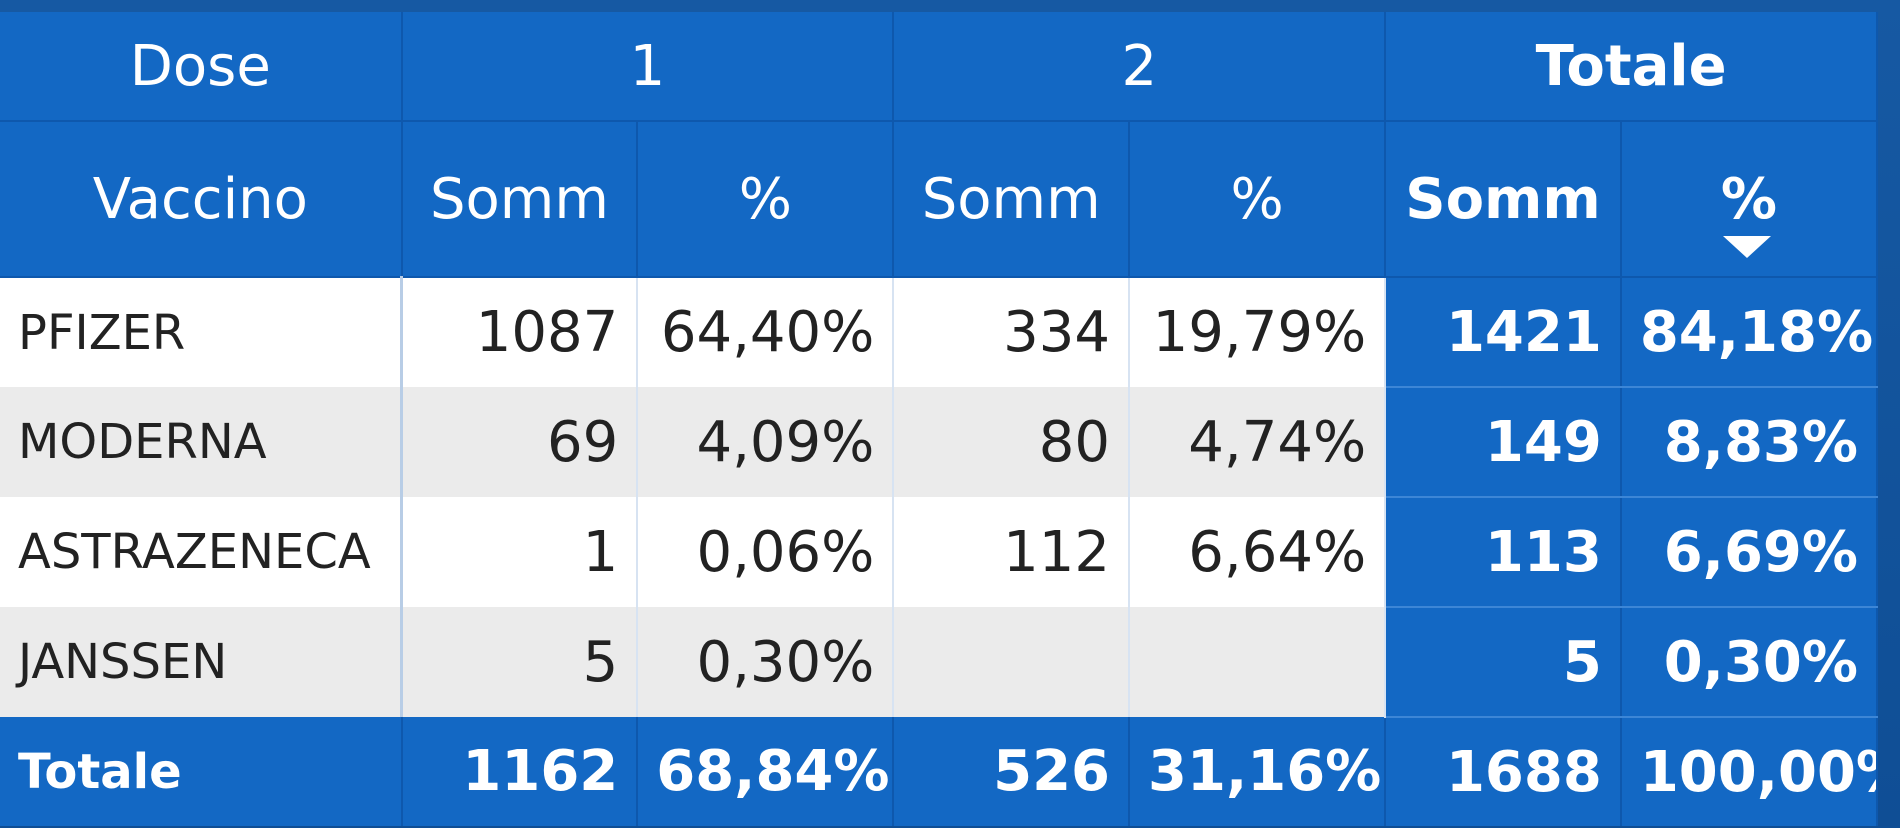  I want to click on table-row: JANSSEN 5 0,30% 5 0,30%, so click(939, 662).